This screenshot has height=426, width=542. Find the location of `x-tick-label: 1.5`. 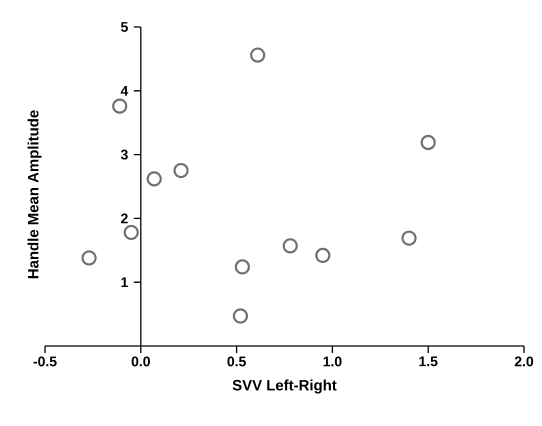

x-tick-label: 1.5 is located at coordinates (428, 361).